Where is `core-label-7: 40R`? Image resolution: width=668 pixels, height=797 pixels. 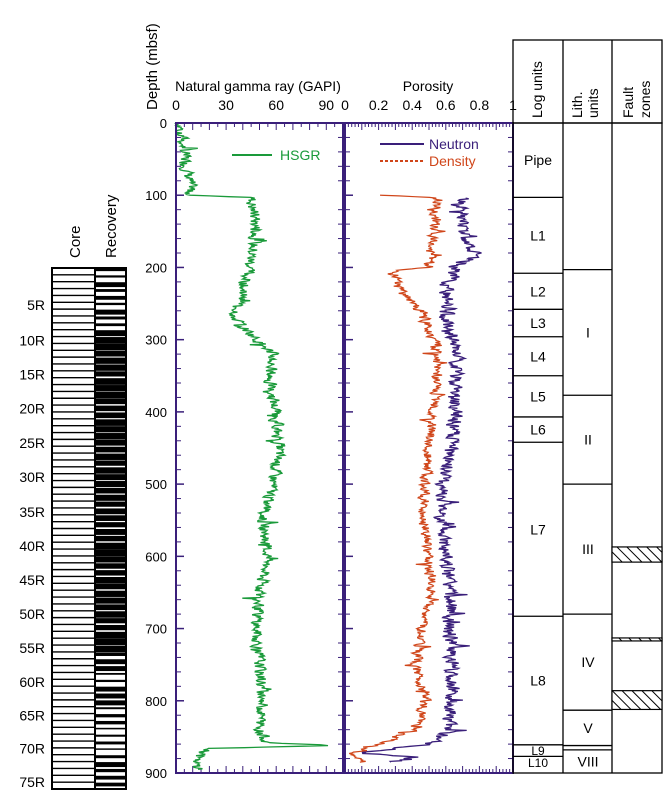 core-label-7: 40R is located at coordinates (32, 546).